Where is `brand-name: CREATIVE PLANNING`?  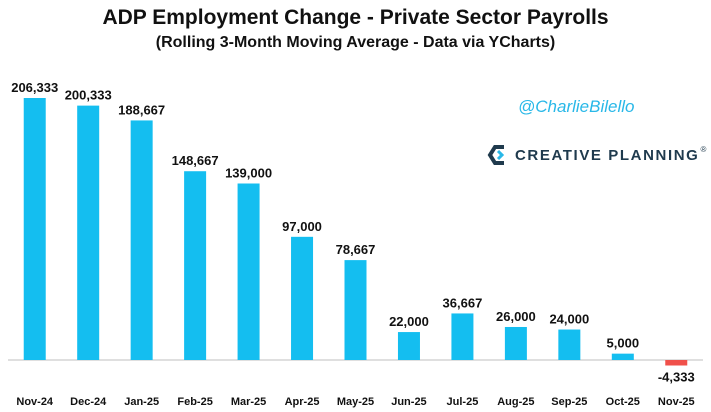
brand-name: CREATIVE PLANNING is located at coordinates (607, 155).